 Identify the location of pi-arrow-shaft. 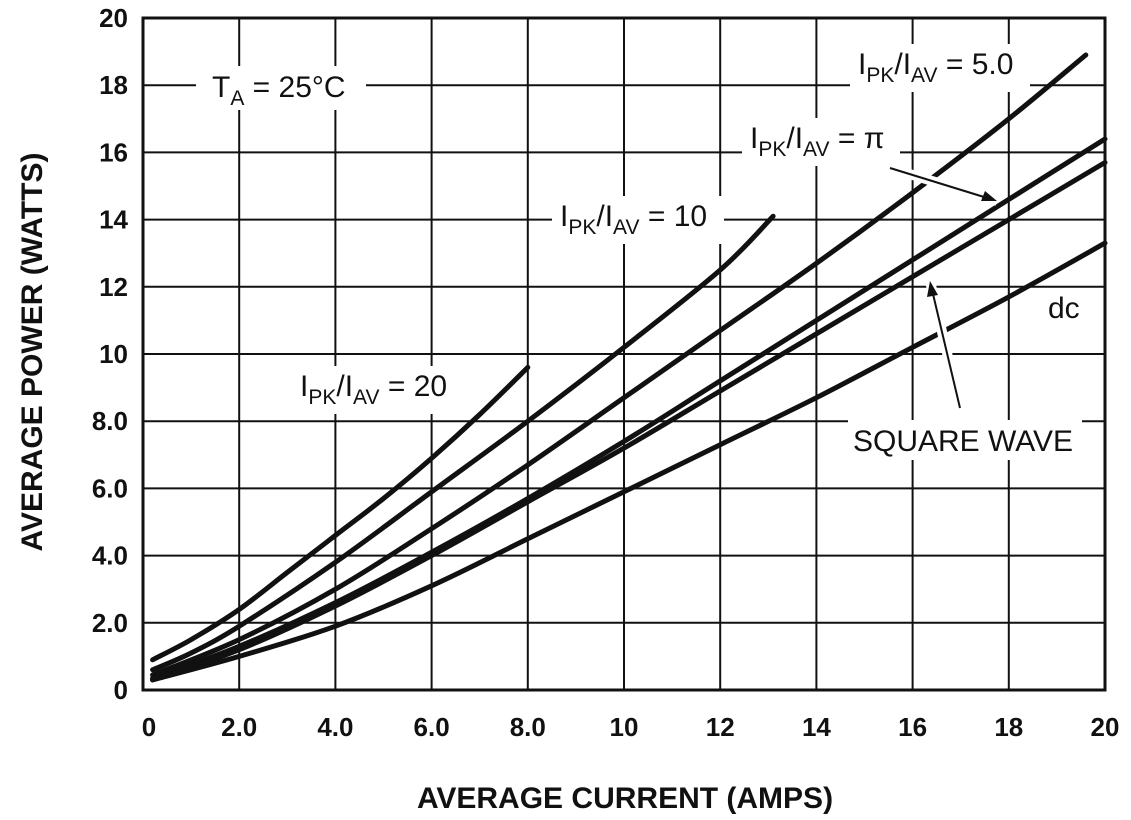
(937, 182).